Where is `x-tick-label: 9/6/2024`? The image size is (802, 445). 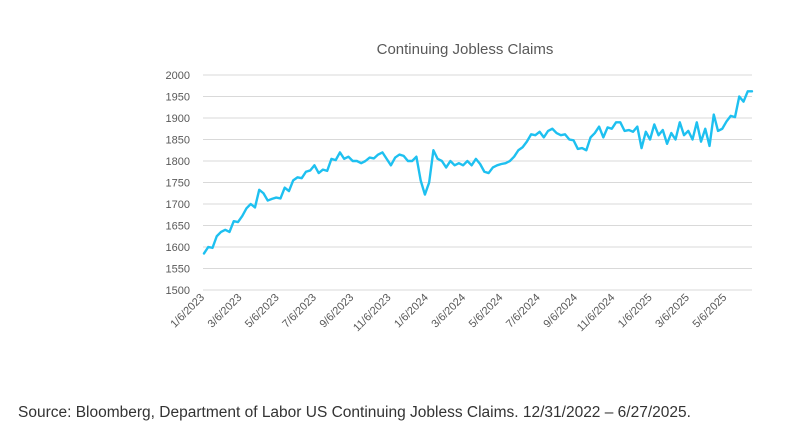 x-tick-label: 9/6/2024 is located at coordinates (560, 311).